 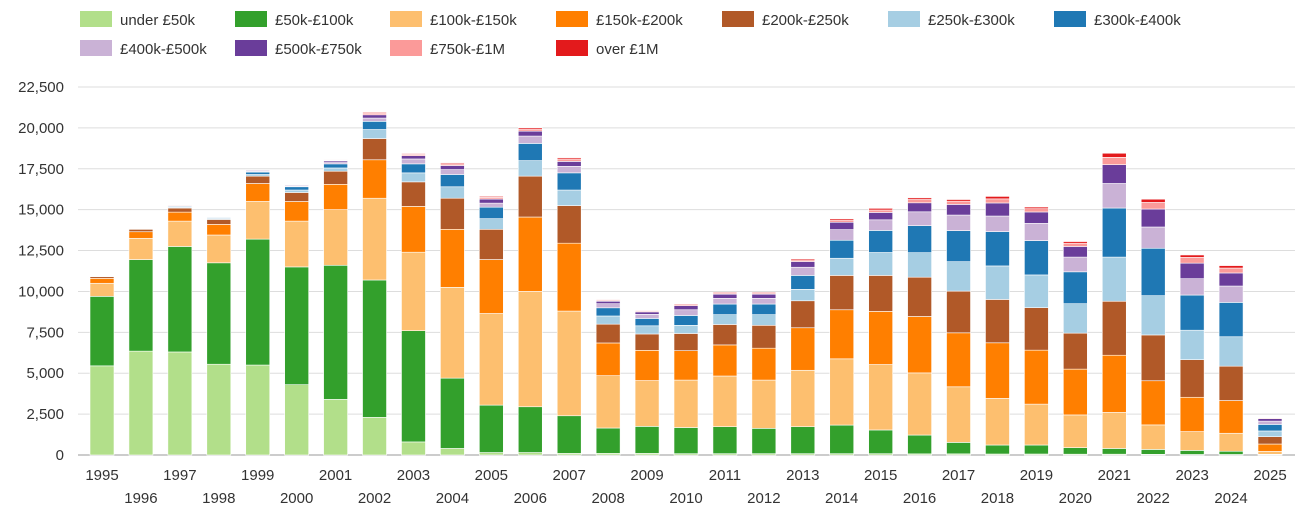 I want to click on bar-segment-500k-750k-2020, so click(x=1075, y=252).